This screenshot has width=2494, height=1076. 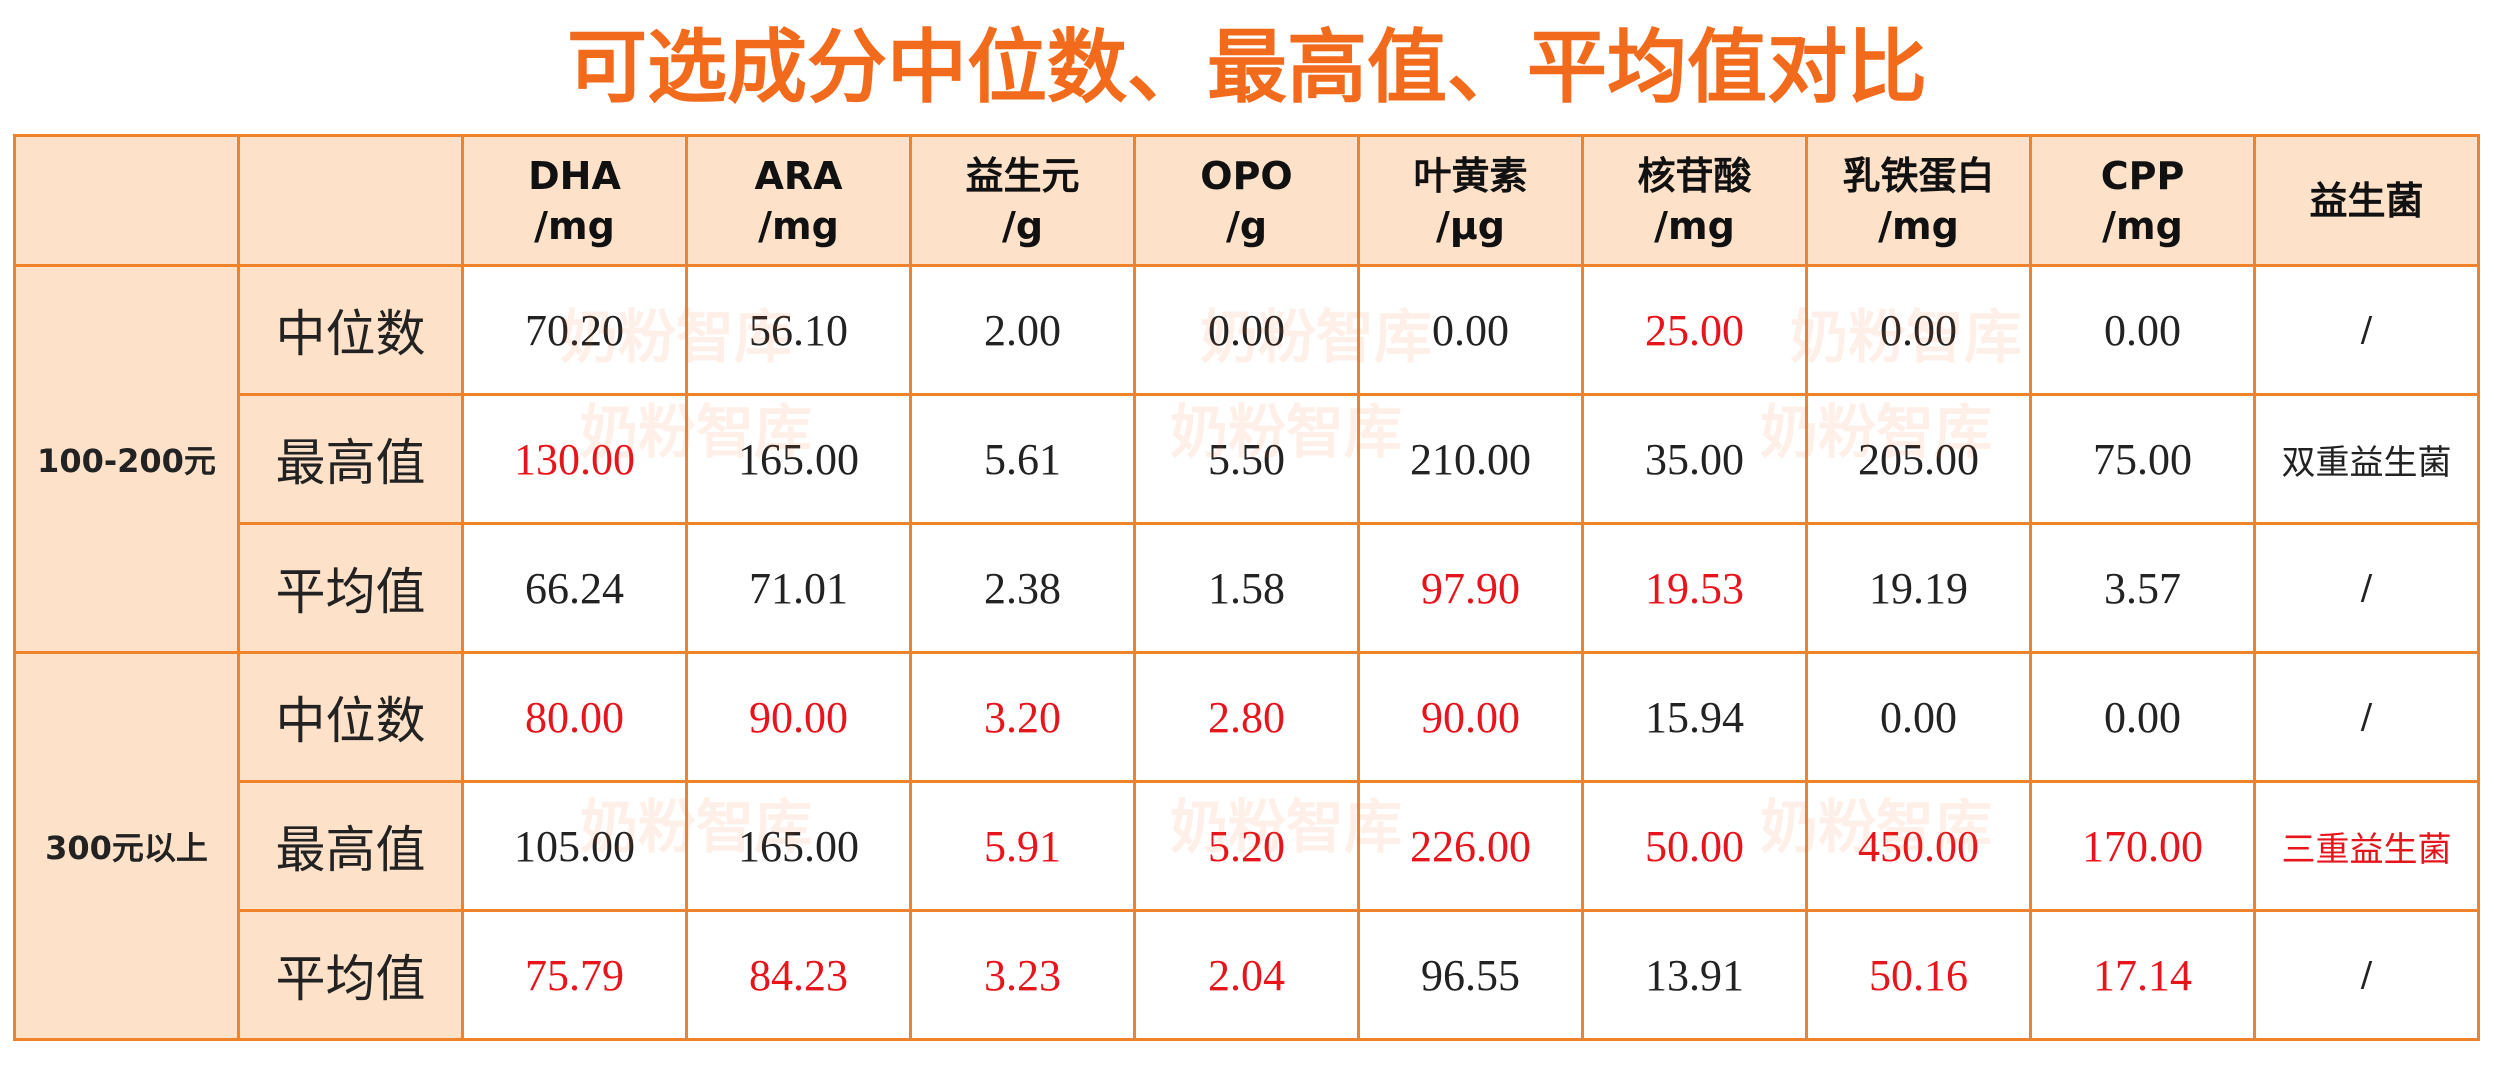 I want to click on value-cell: 5.91, so click(x=1022, y=846).